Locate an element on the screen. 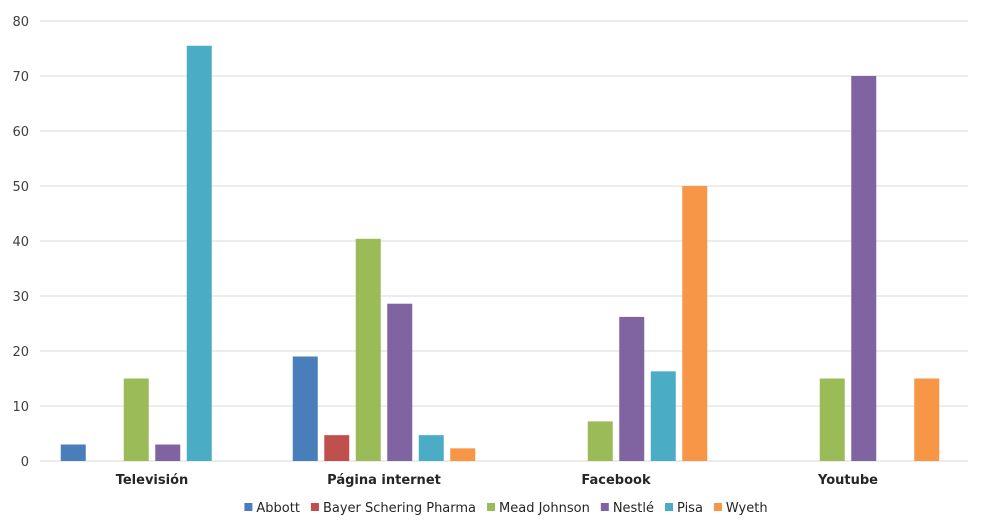 This screenshot has width=983, height=523. legend-label: Nestlé is located at coordinates (633, 508).